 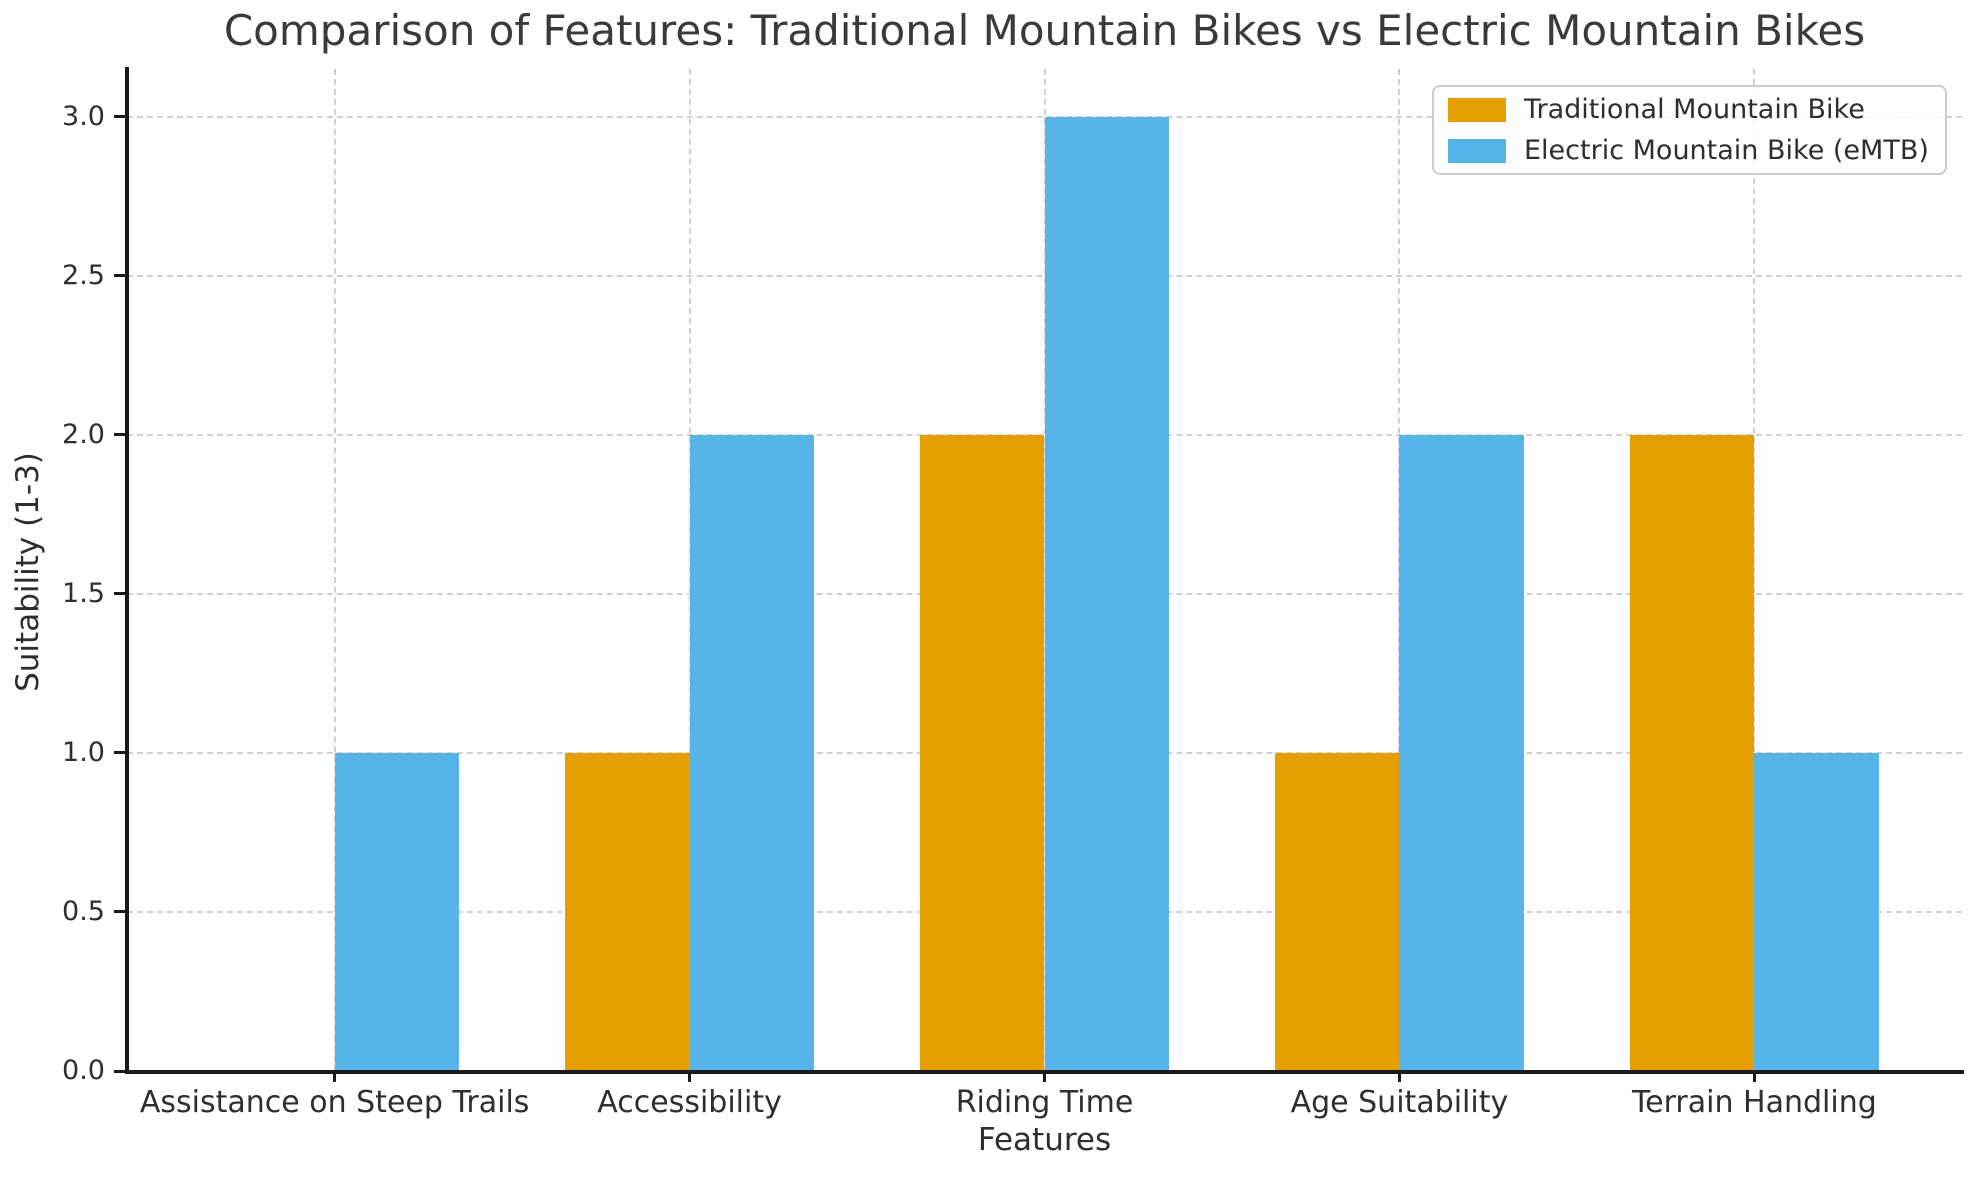 I want to click on y-tick-label: 0.0, so click(x=83, y=1070).